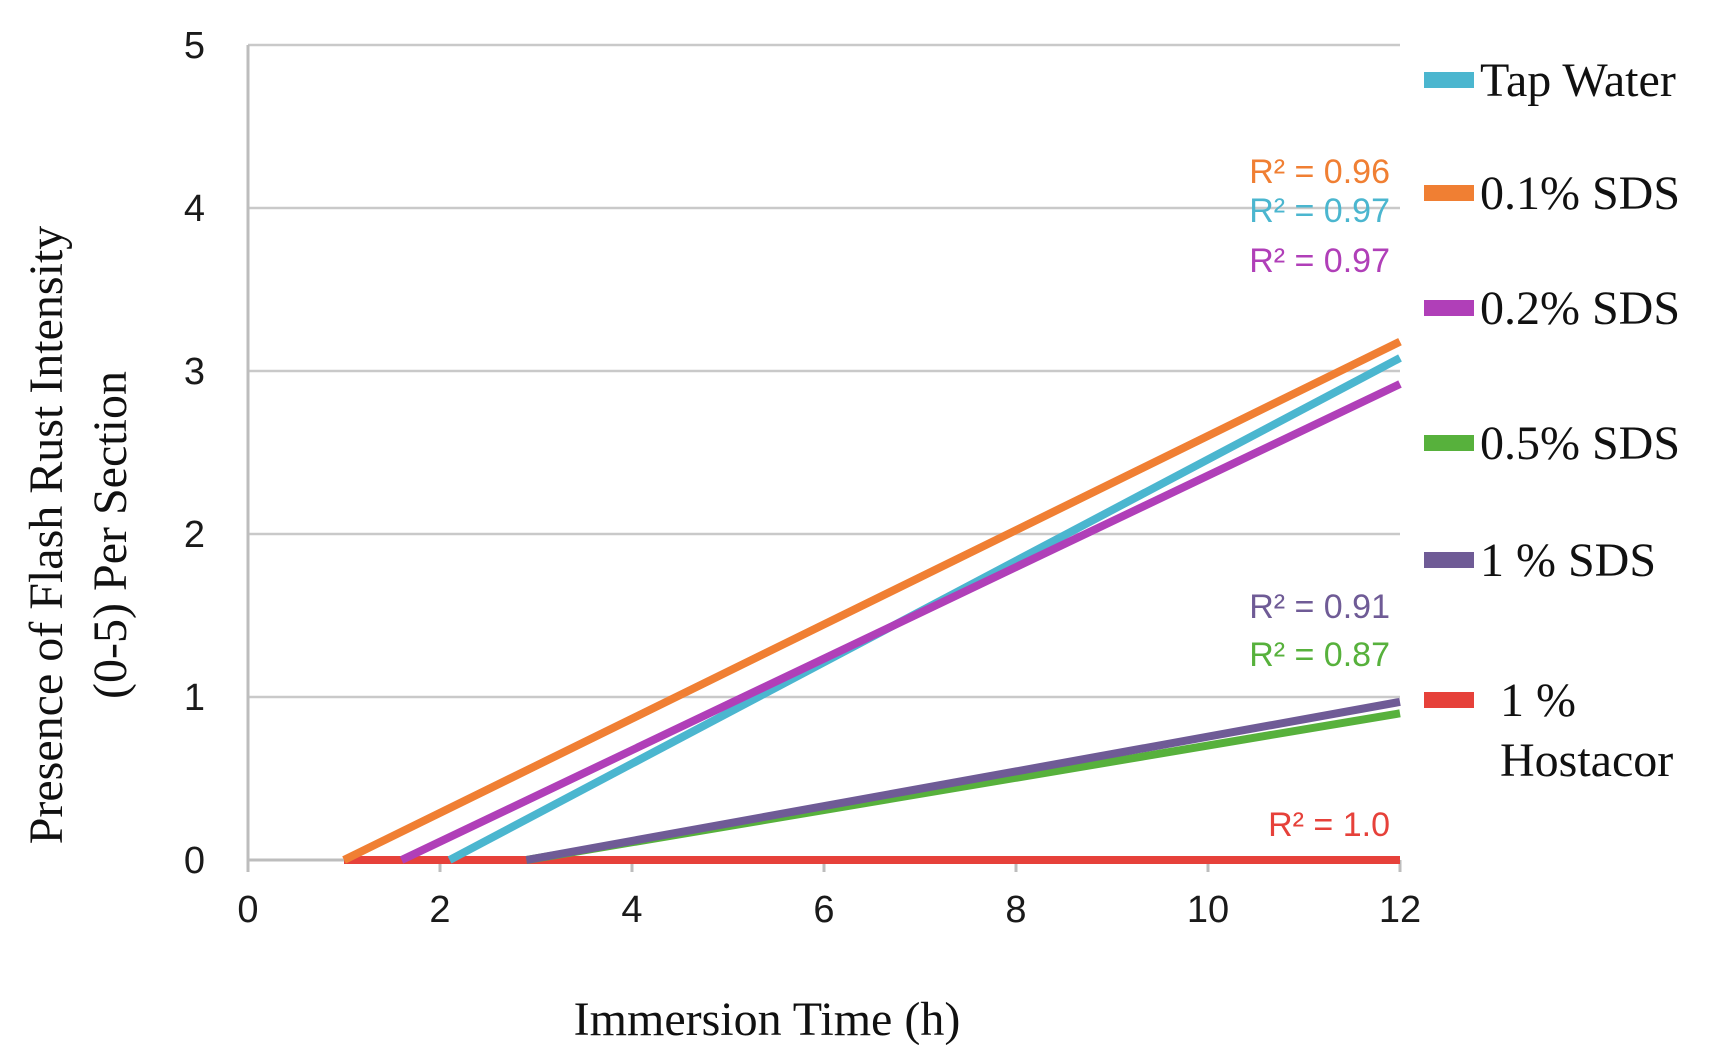 The height and width of the screenshot is (1045, 1724). Describe the element at coordinates (46, 535) in the screenshot. I see `y-axis-title-line-1: Presence of Flash Rust Intensity` at that location.